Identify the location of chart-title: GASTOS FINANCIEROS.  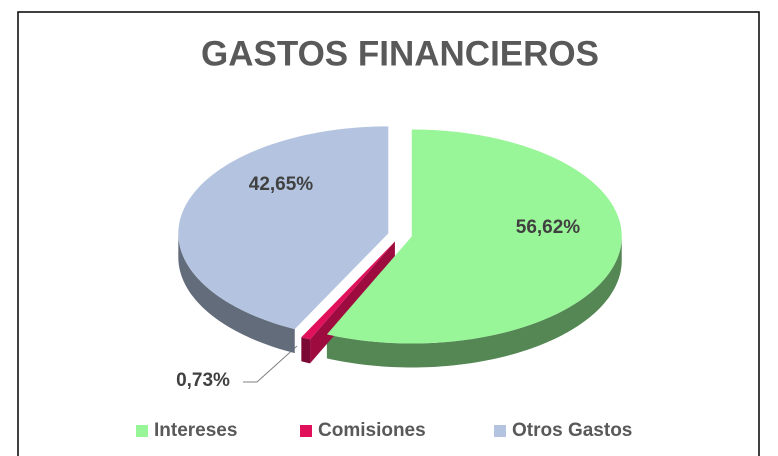
(400, 53).